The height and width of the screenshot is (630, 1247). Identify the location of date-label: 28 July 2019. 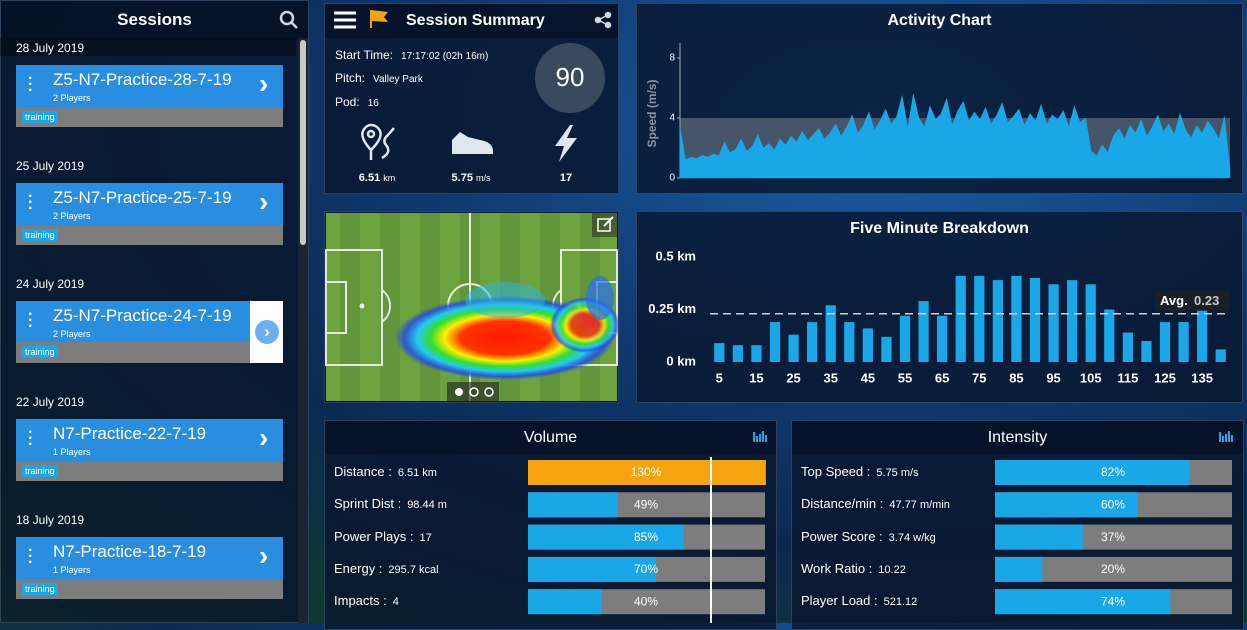
(50, 48).